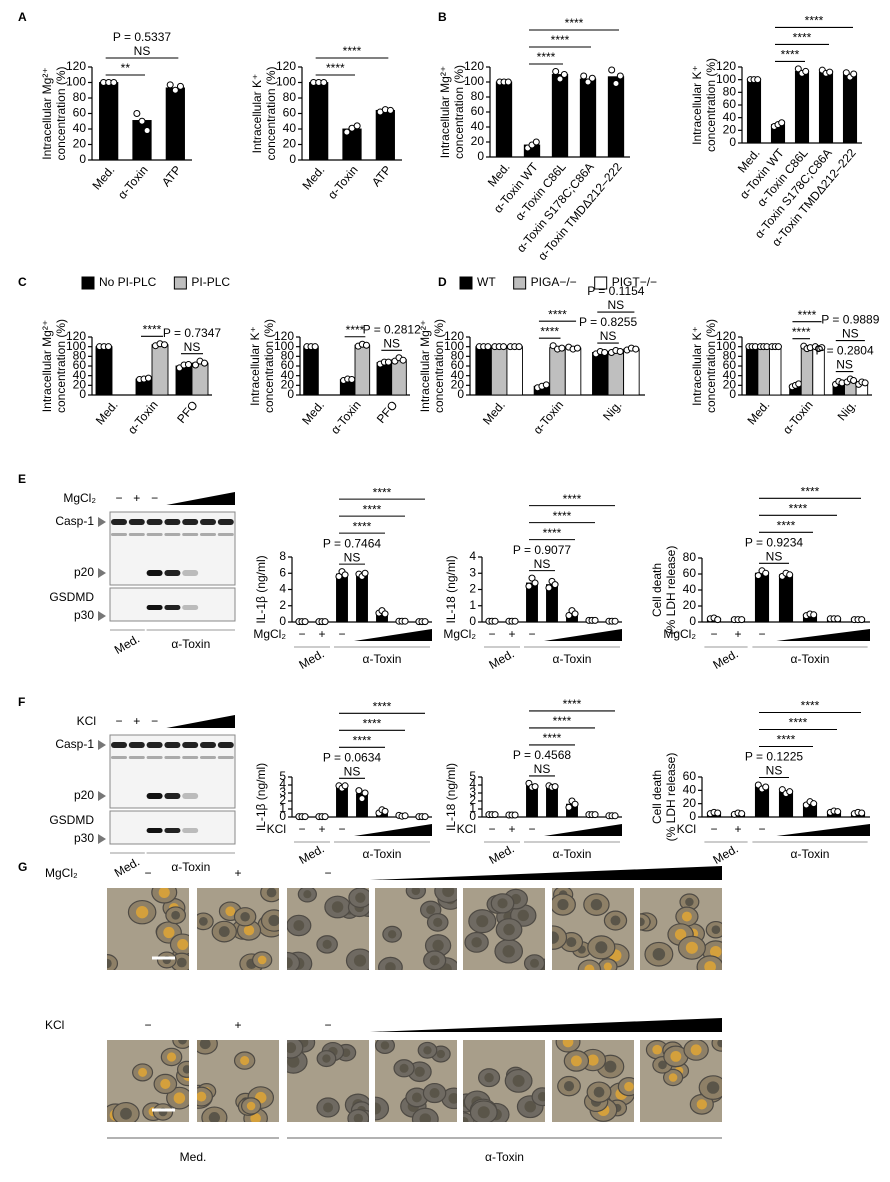 Image resolution: width=890 pixels, height=1182 pixels. What do you see at coordinates (84, 572) in the screenshot?
I see `blot-row-label: p20` at bounding box center [84, 572].